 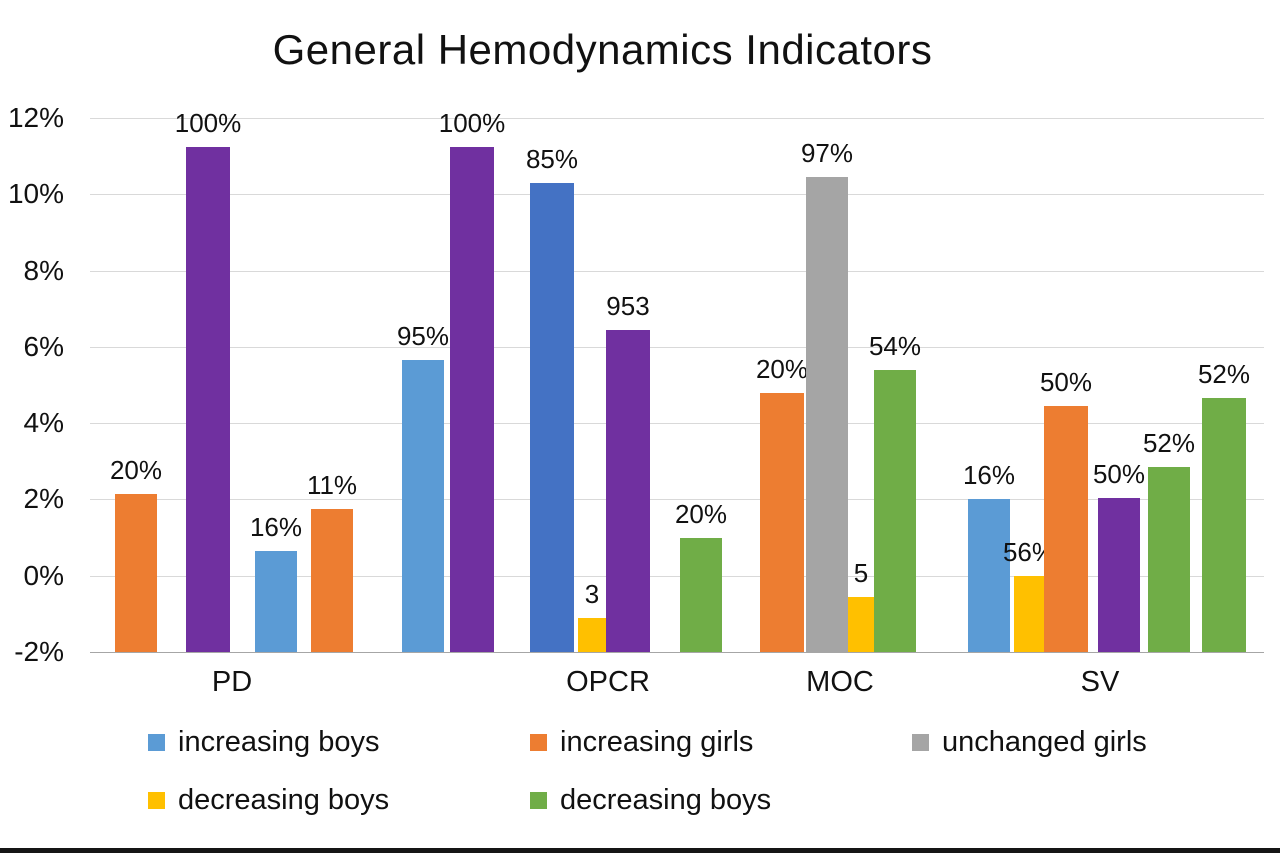 What do you see at coordinates (920, 742) in the screenshot?
I see `legend-swatch-gray` at bounding box center [920, 742].